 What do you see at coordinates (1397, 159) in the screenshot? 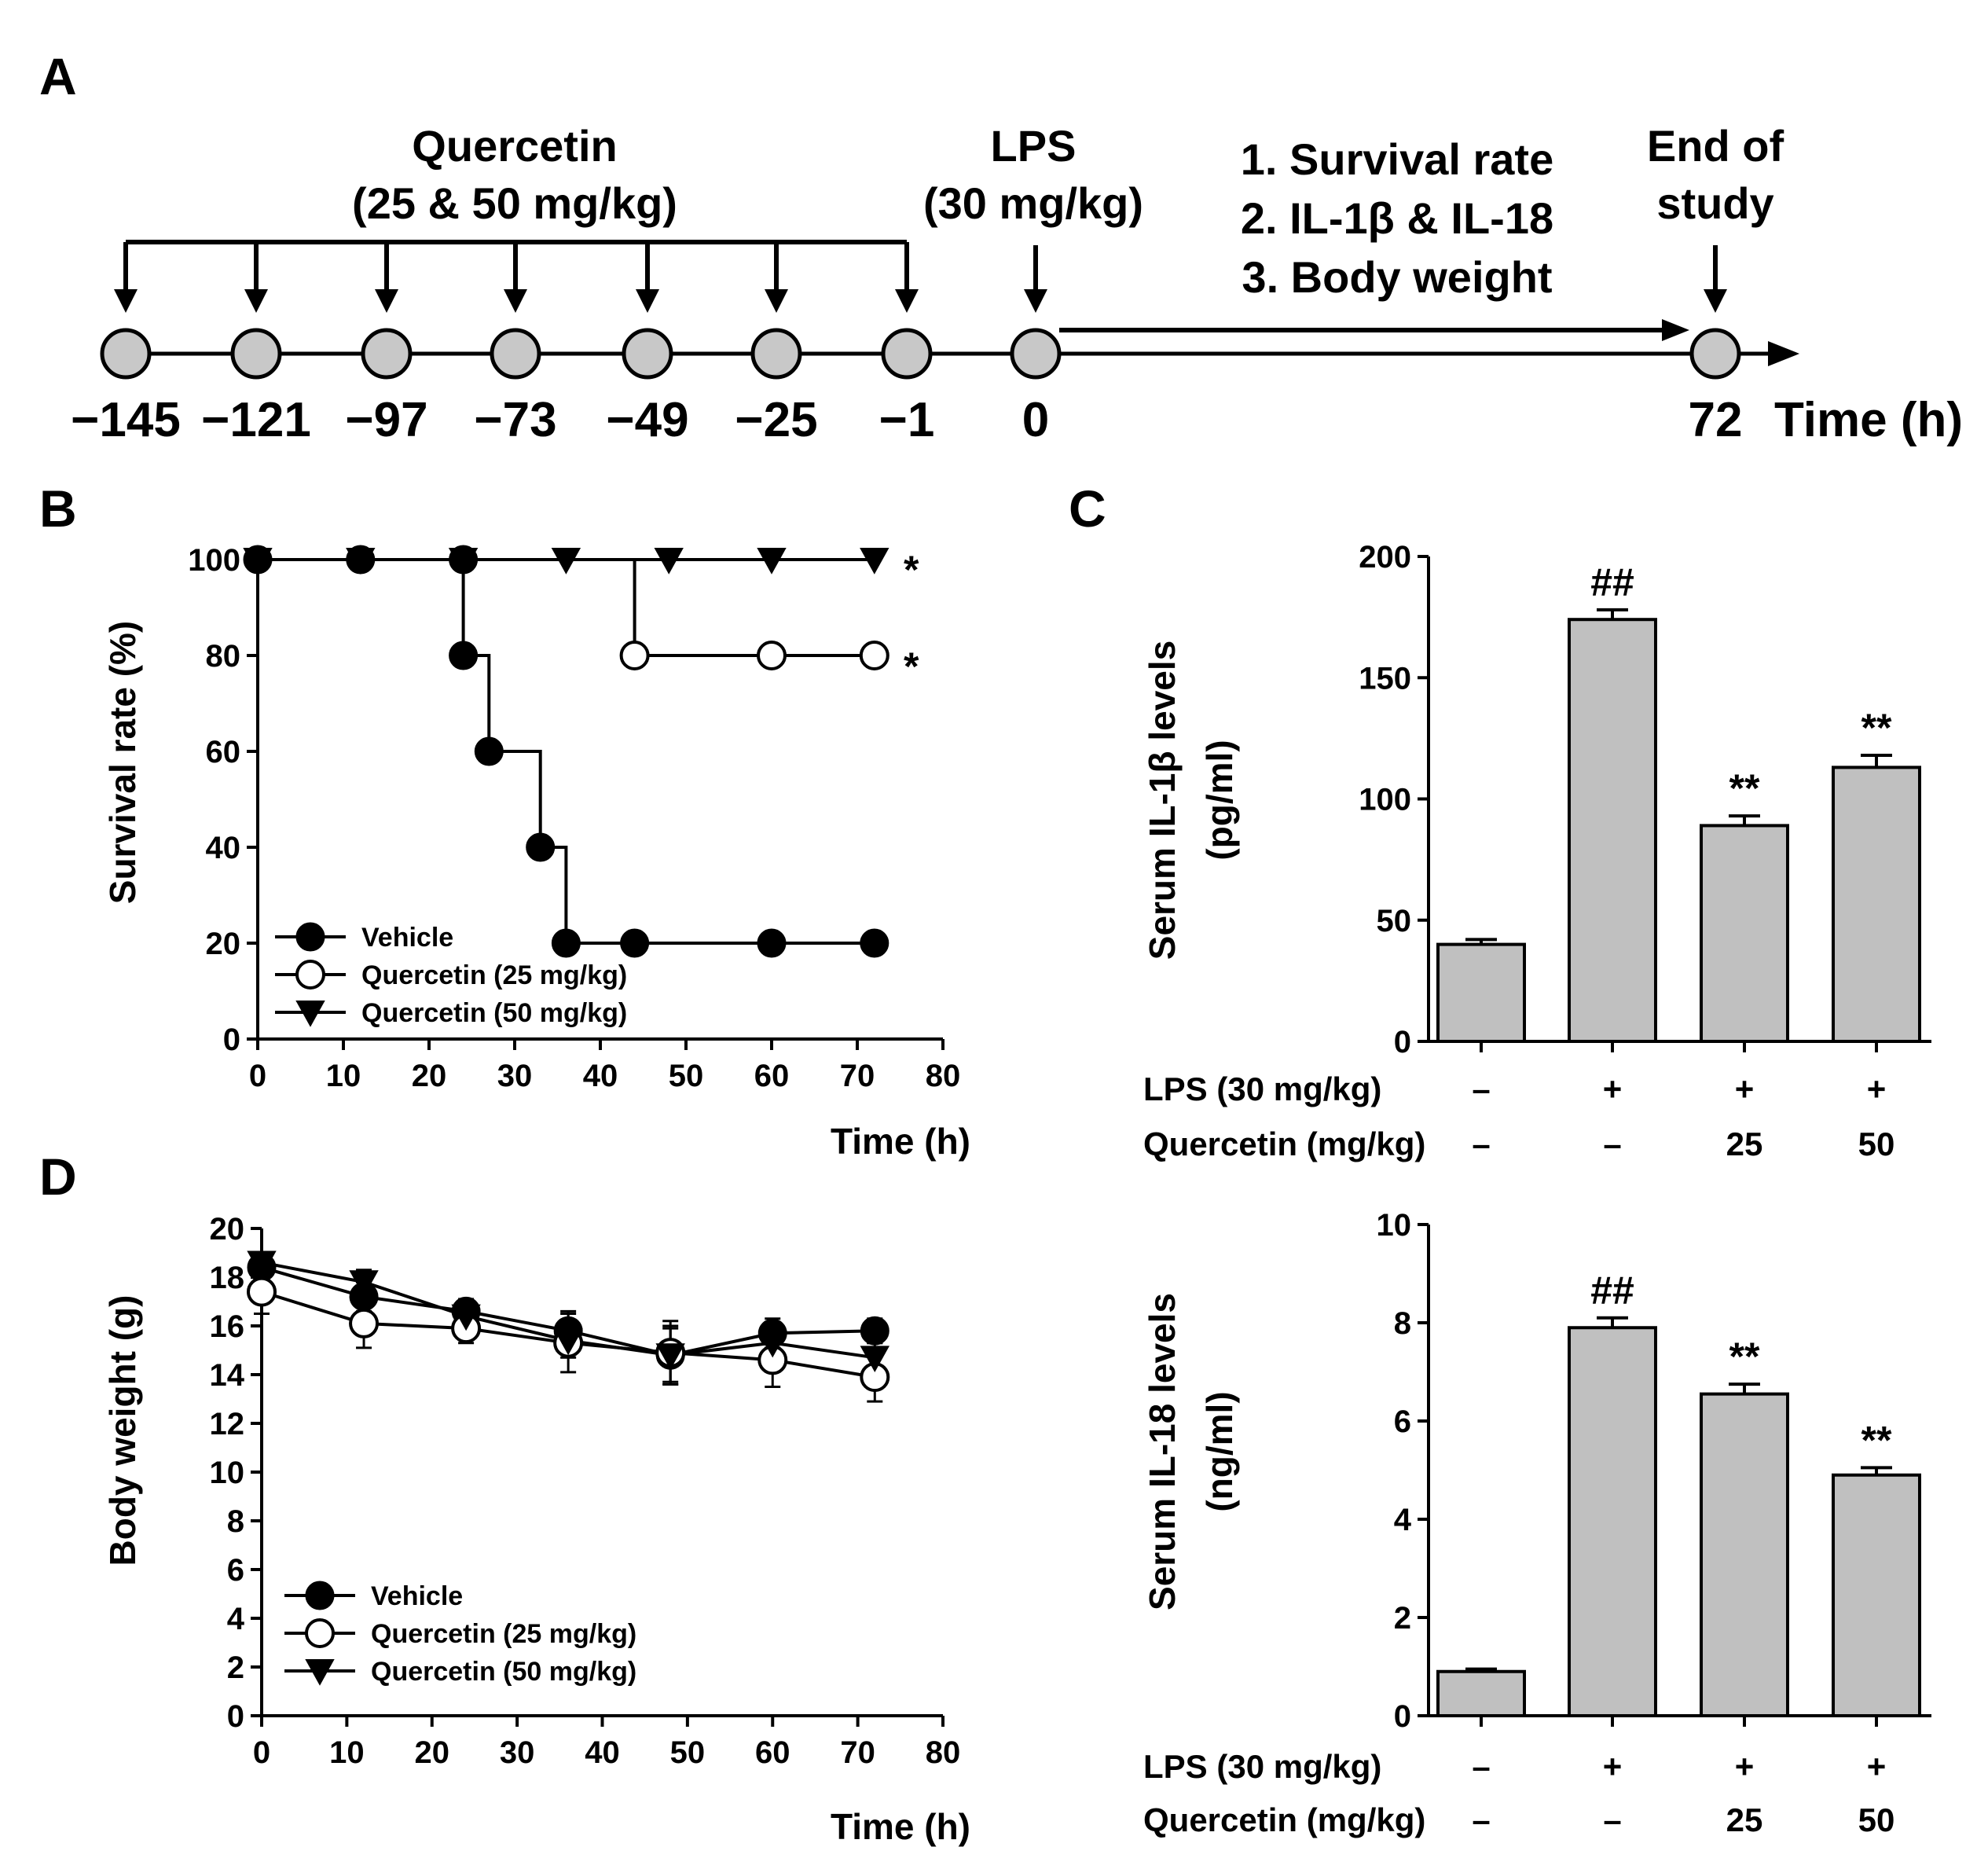
I see `outcome-1: 1. Survival rate` at bounding box center [1397, 159].